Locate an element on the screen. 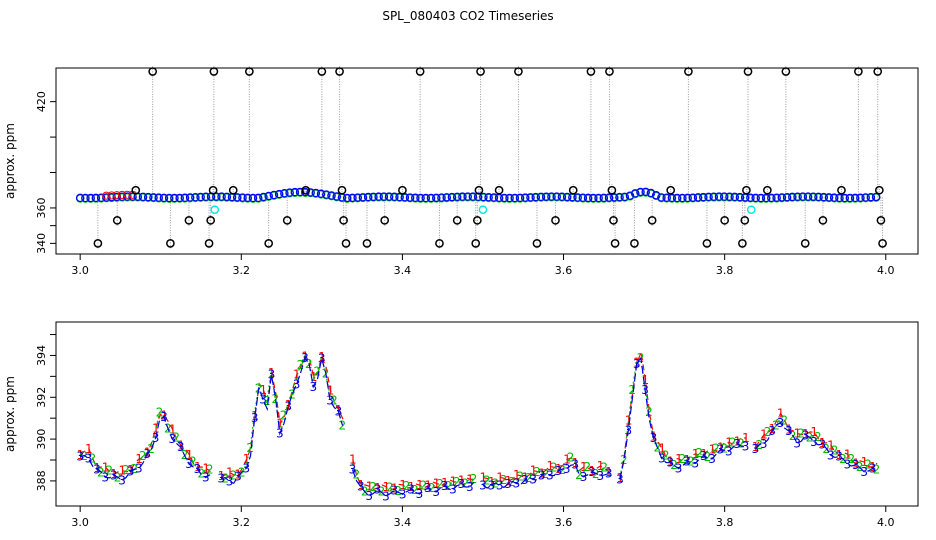 The image size is (936, 540). series-3-line is located at coordinates (145, 449).